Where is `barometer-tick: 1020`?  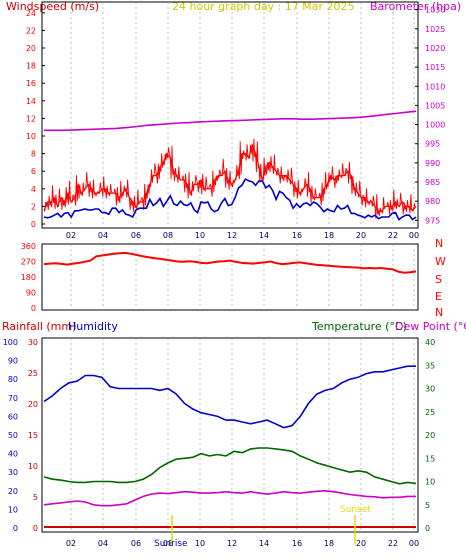 barometer-tick: 1020 is located at coordinates (435, 48).